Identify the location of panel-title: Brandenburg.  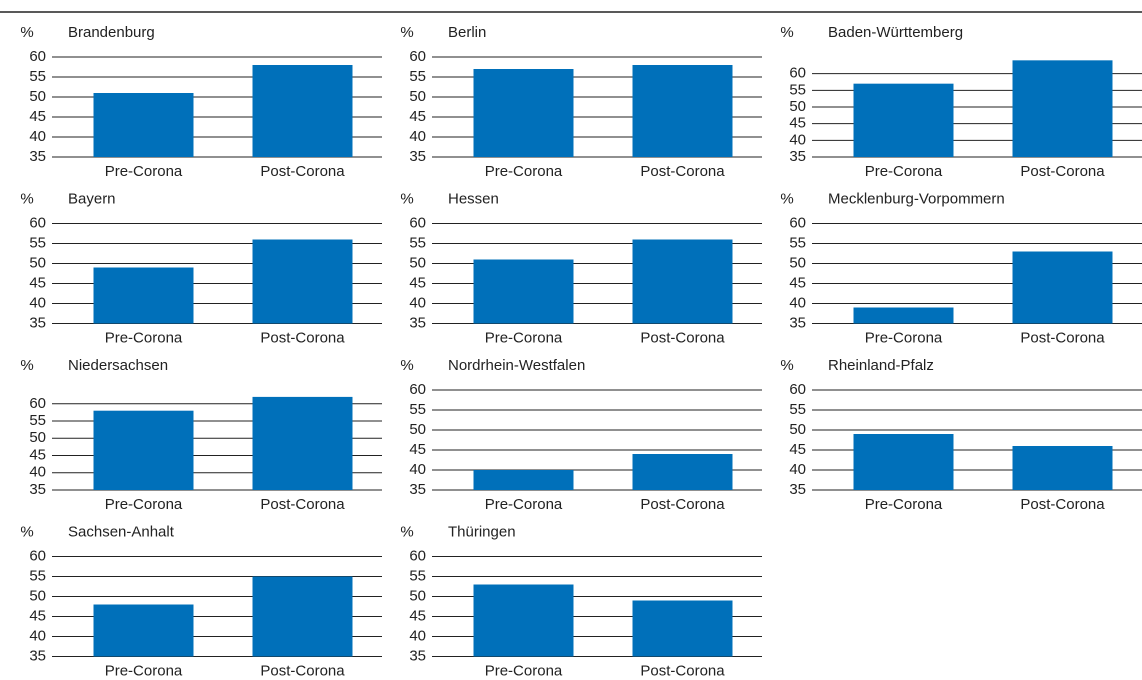
(111, 32).